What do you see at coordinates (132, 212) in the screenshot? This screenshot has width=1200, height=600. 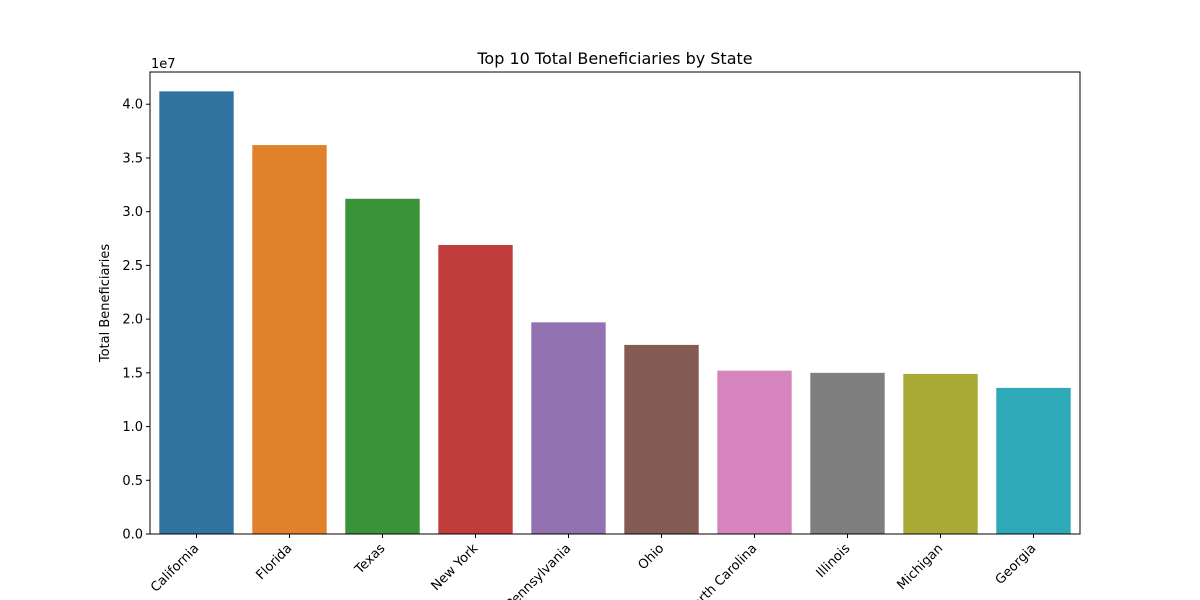 I see `y-tick-label: 3.0` at bounding box center [132, 212].